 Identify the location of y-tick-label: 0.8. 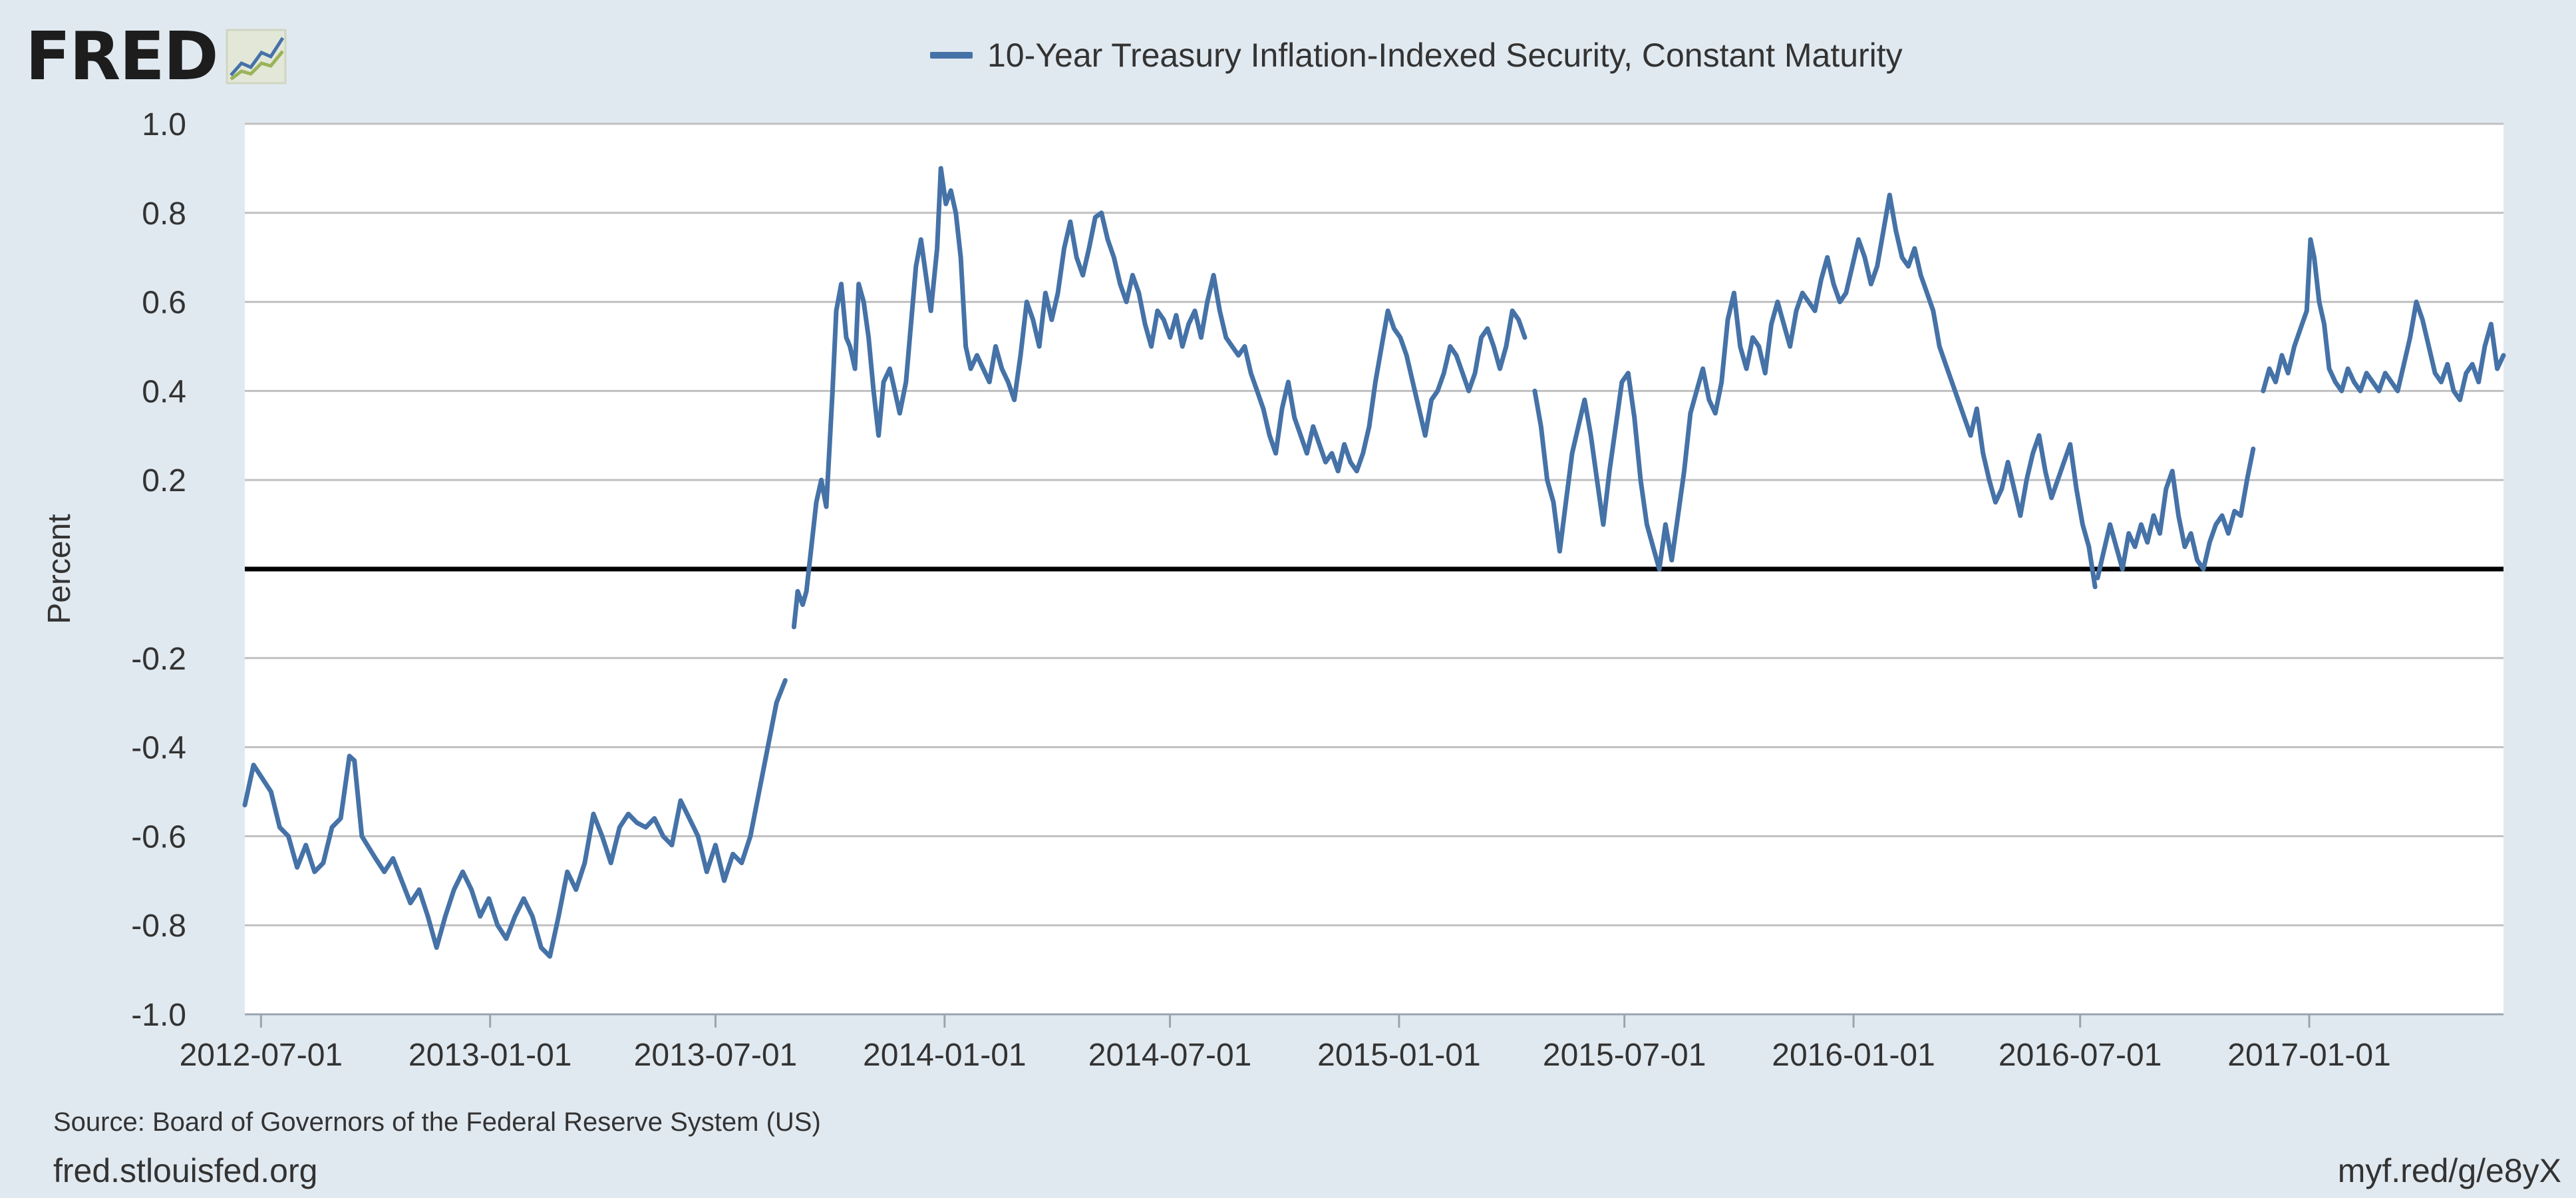
(164, 214).